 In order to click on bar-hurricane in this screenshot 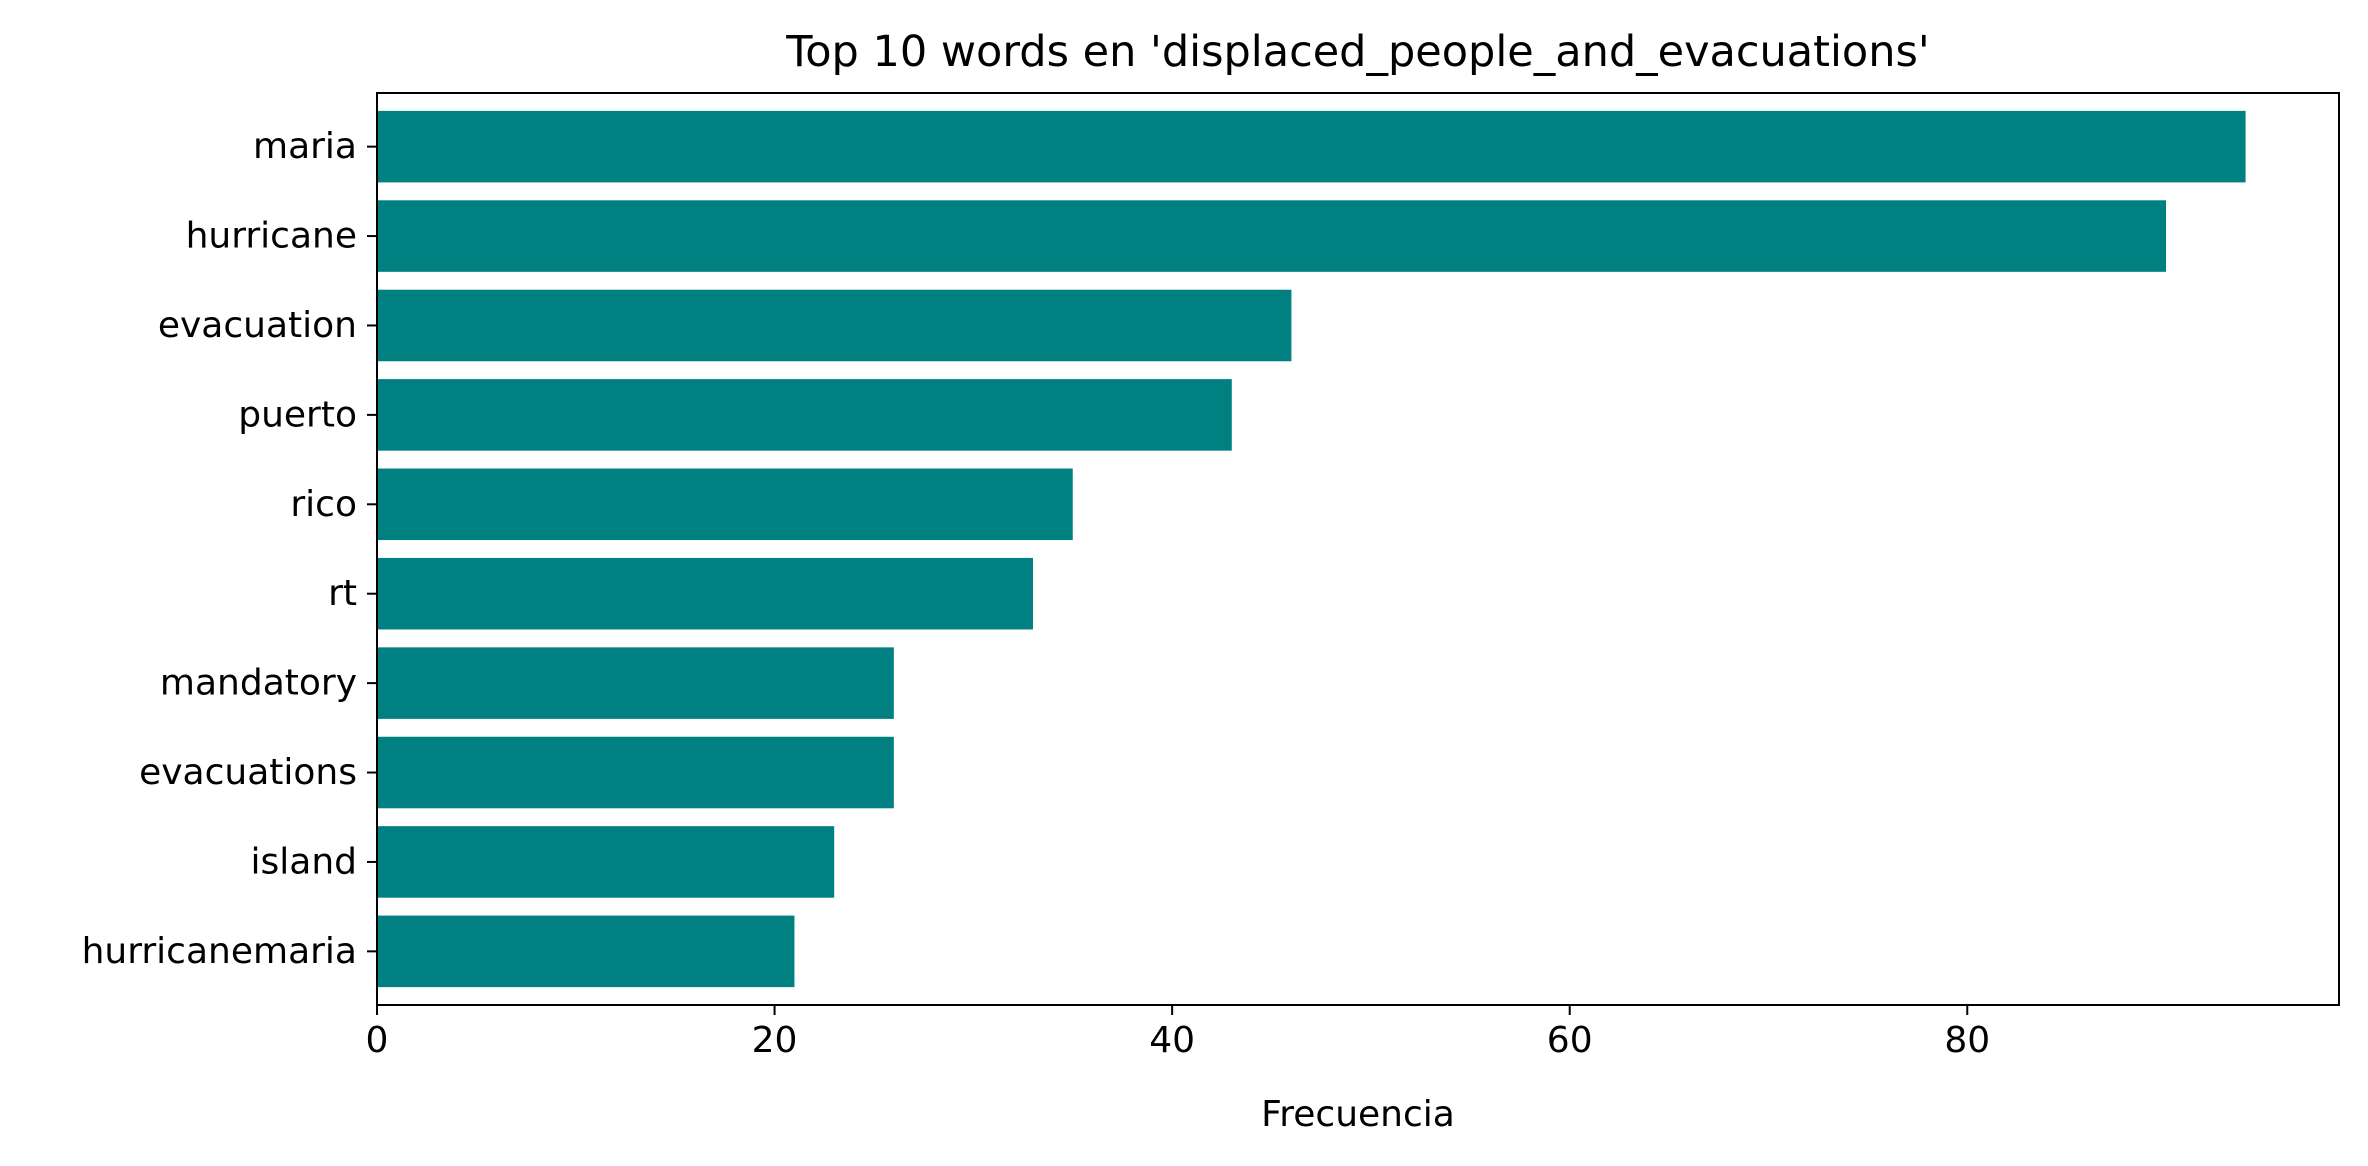, I will do `click(1272, 236)`.